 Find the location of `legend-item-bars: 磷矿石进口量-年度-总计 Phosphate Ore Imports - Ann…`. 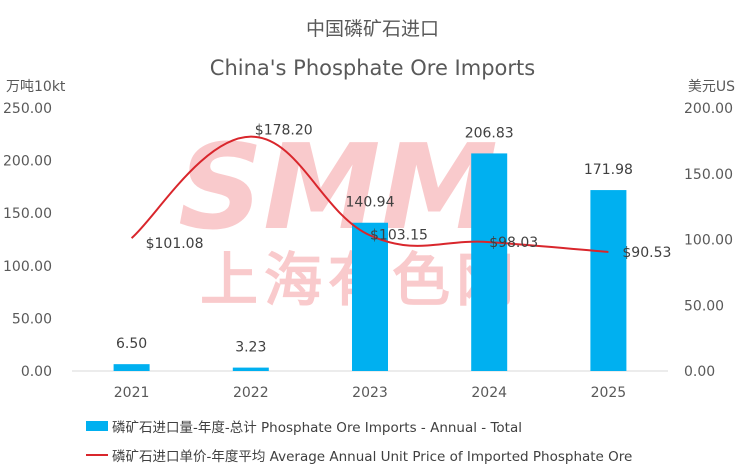

legend-item-bars: 磷矿石进口量-年度-总计 Phosphate Ore Imports - Ann… is located at coordinates (304, 426).